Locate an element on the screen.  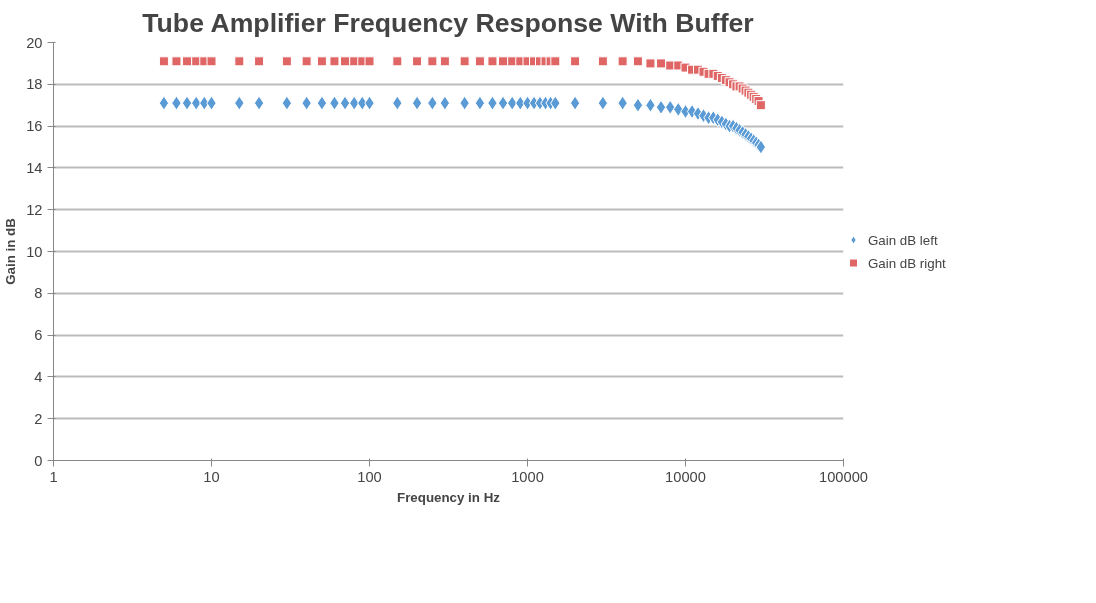
x-tick-label: 1000 is located at coordinates (527, 476).